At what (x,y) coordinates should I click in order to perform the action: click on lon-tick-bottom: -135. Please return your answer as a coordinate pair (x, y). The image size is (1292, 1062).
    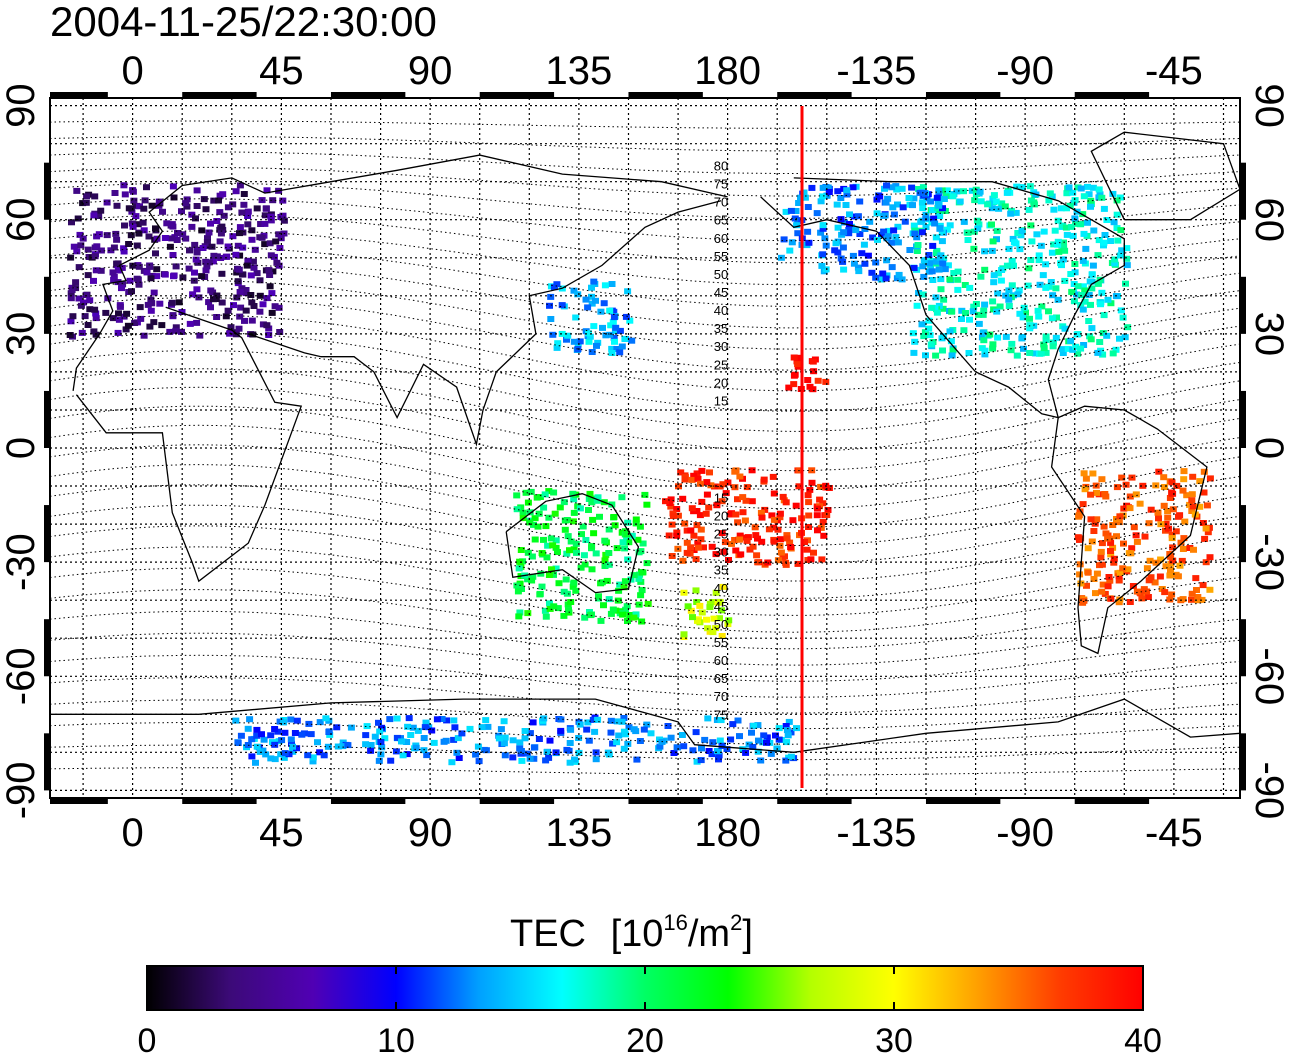
    Looking at the image, I should click on (876, 833).